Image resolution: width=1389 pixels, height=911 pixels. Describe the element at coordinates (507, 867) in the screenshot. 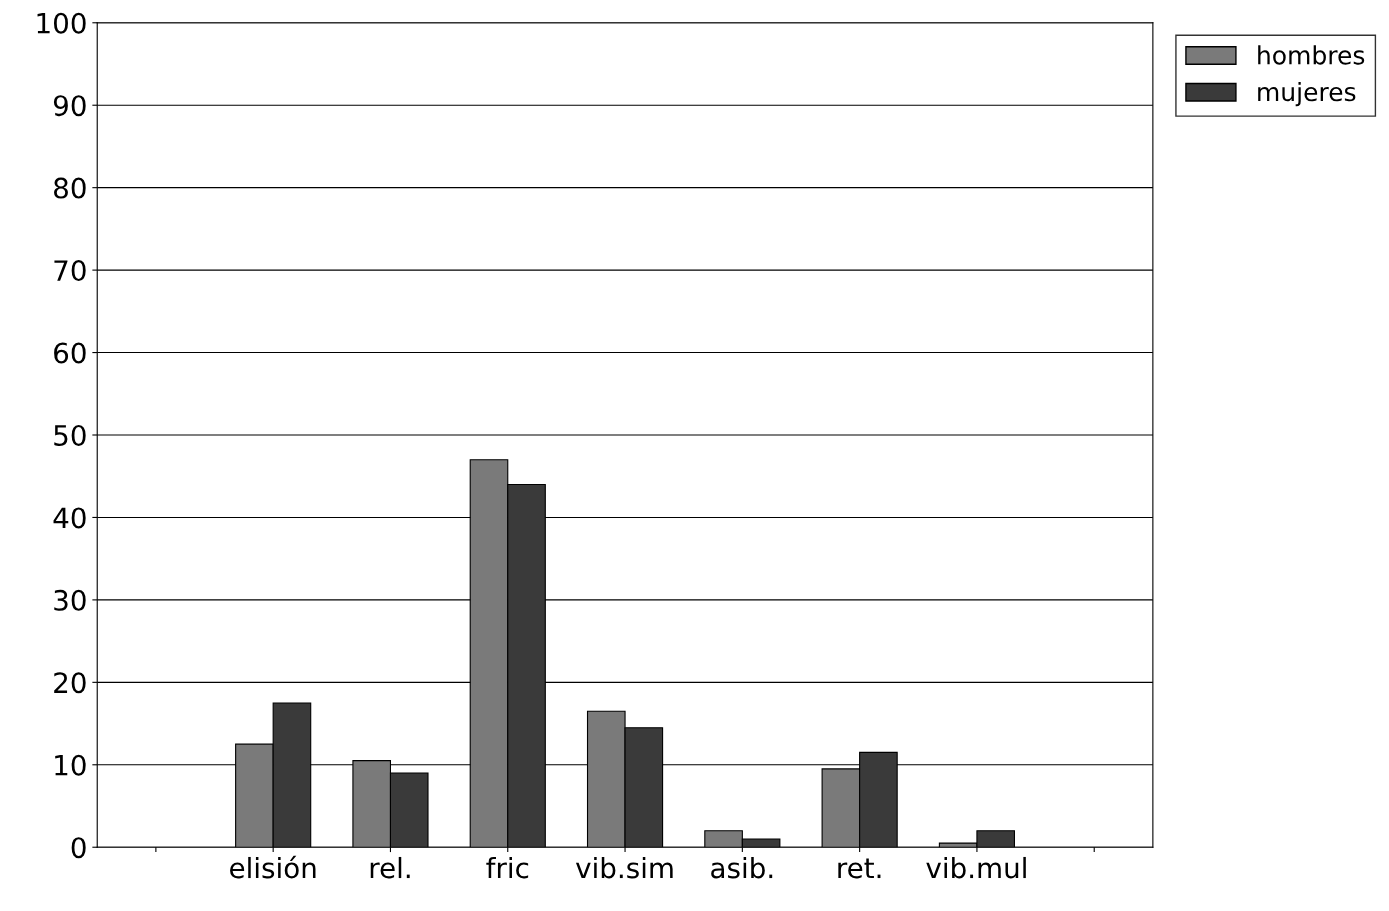

I see `x-tick-label: fric` at that location.